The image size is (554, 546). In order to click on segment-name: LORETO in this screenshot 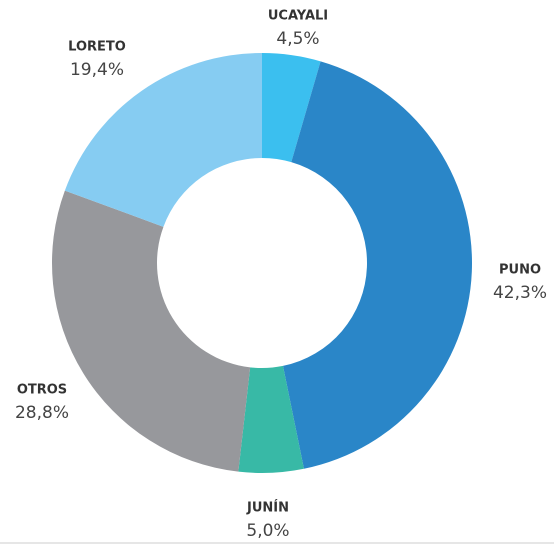, I will do `click(97, 47)`.